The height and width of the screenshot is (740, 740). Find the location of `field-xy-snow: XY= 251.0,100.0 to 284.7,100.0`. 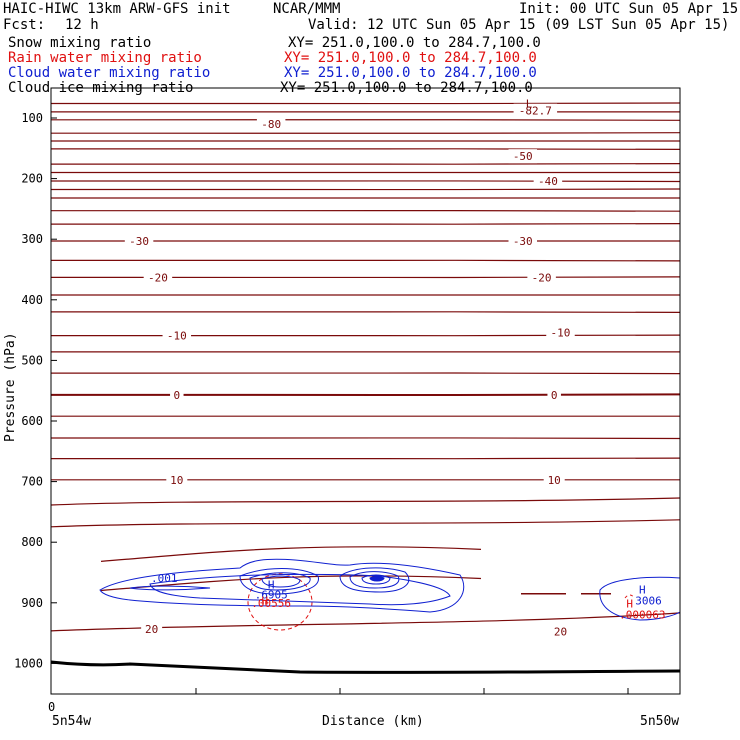

field-xy-snow: XY= 251.0,100.0 to 284.7,100.0 is located at coordinates (414, 43).